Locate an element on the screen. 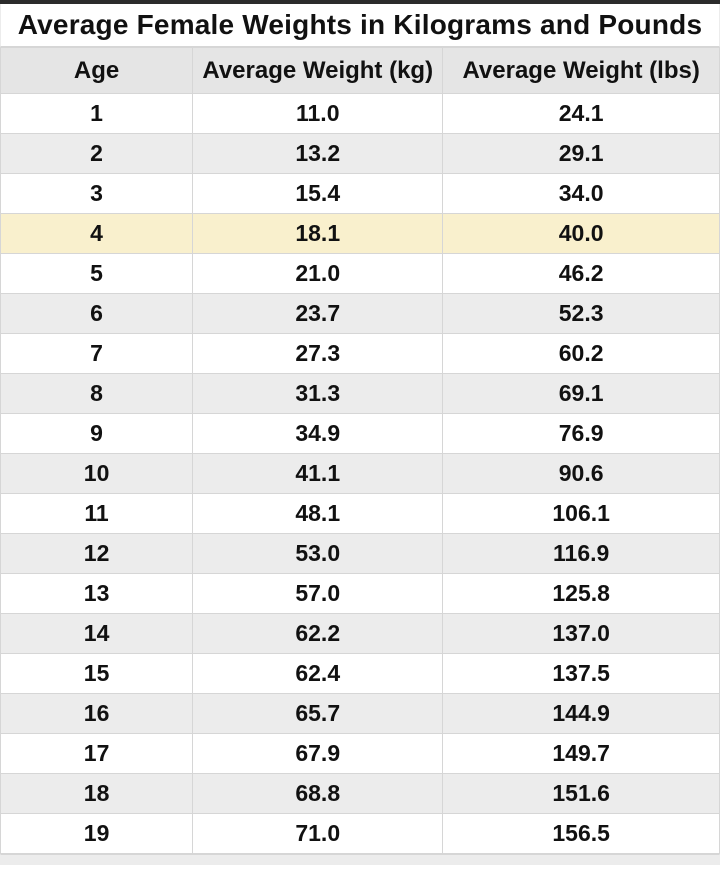  cell-kg: 21.0 is located at coordinates (318, 273).